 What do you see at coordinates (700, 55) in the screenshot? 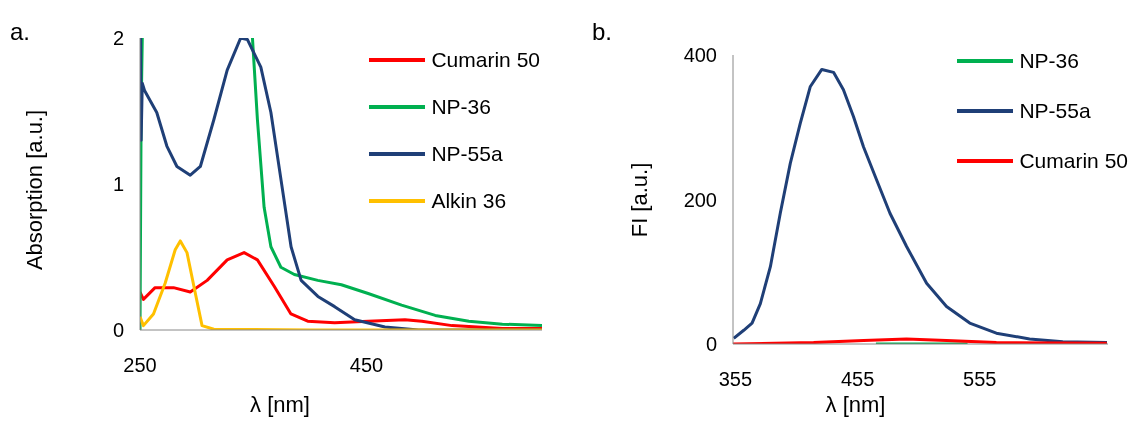
I see `y-tick-label: 400` at bounding box center [700, 55].